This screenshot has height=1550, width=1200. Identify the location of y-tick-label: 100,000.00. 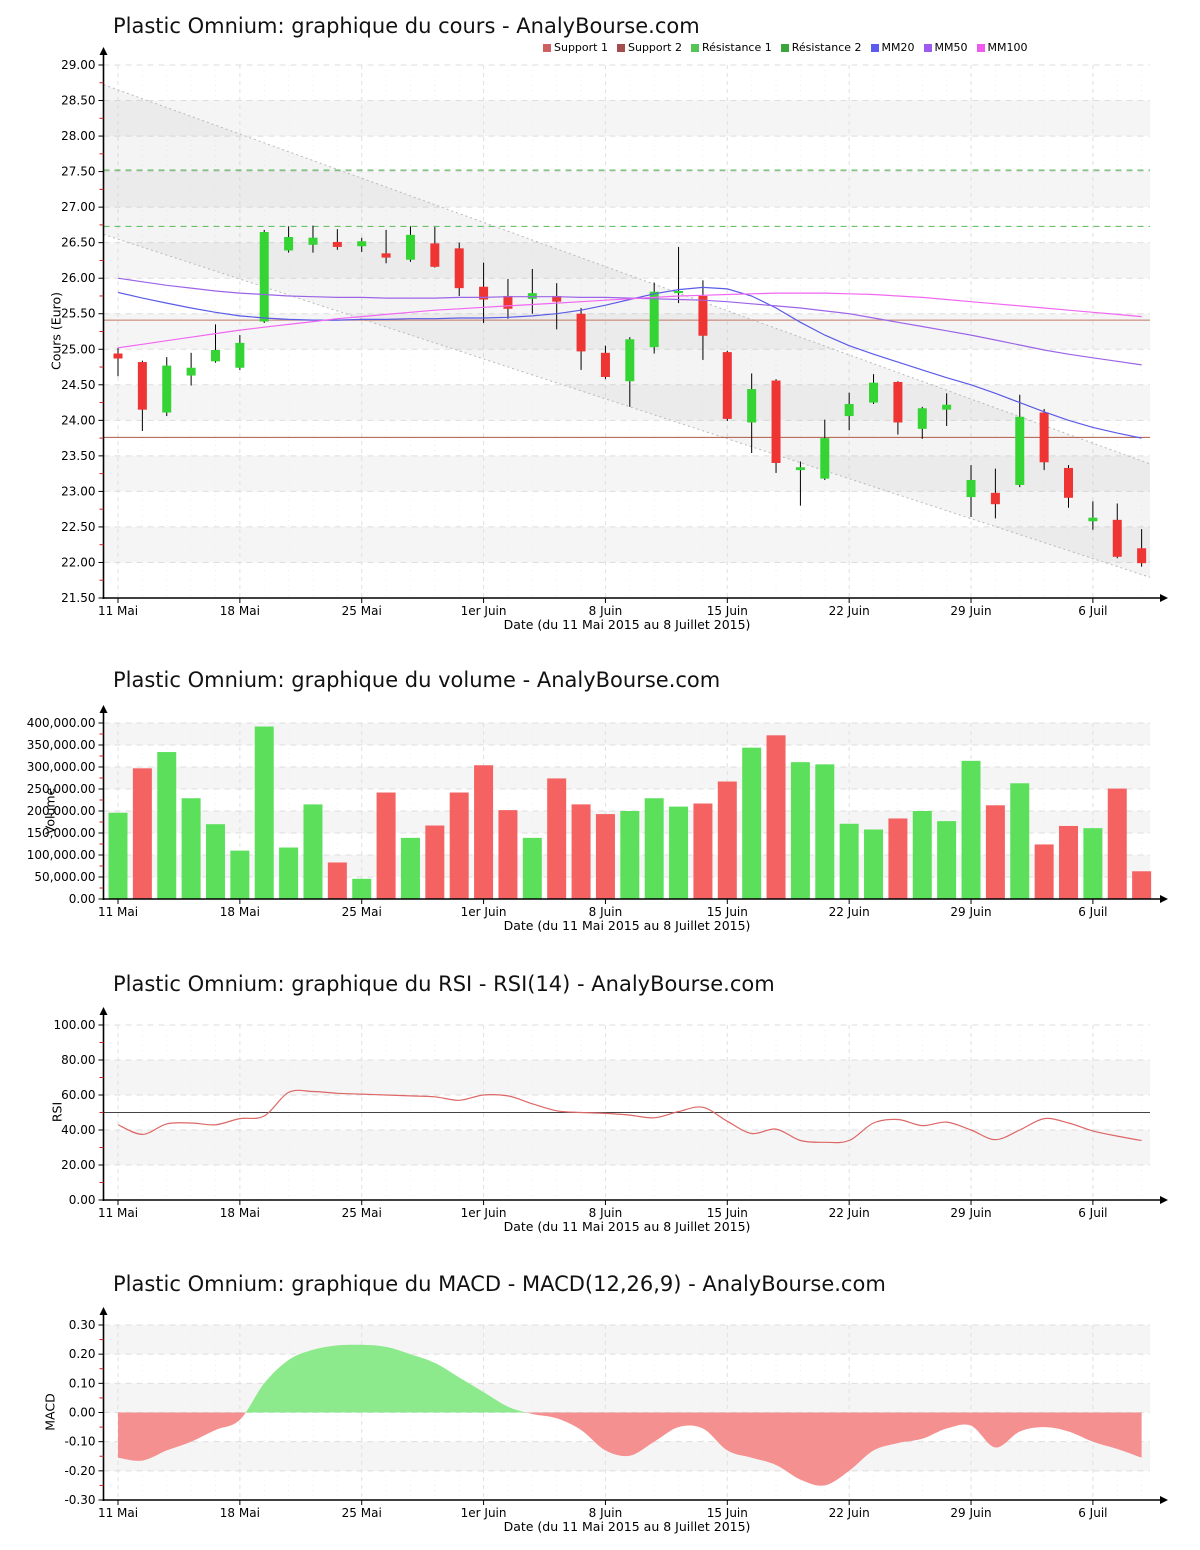
(61, 855).